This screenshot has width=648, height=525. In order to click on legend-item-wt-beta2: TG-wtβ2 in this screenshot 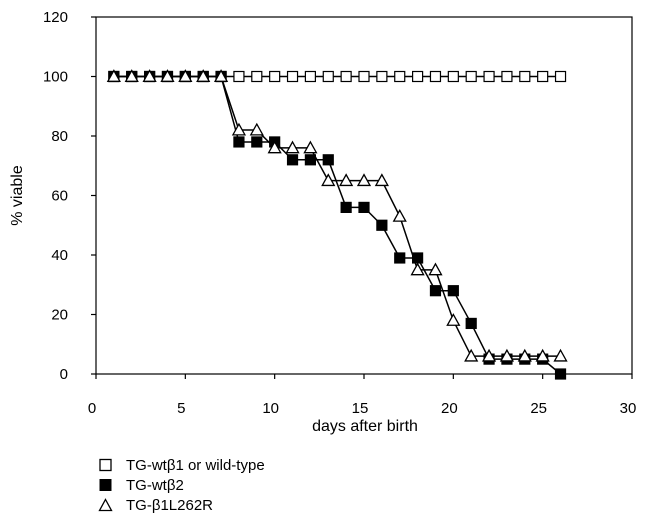, I will do `click(181, 485)`.